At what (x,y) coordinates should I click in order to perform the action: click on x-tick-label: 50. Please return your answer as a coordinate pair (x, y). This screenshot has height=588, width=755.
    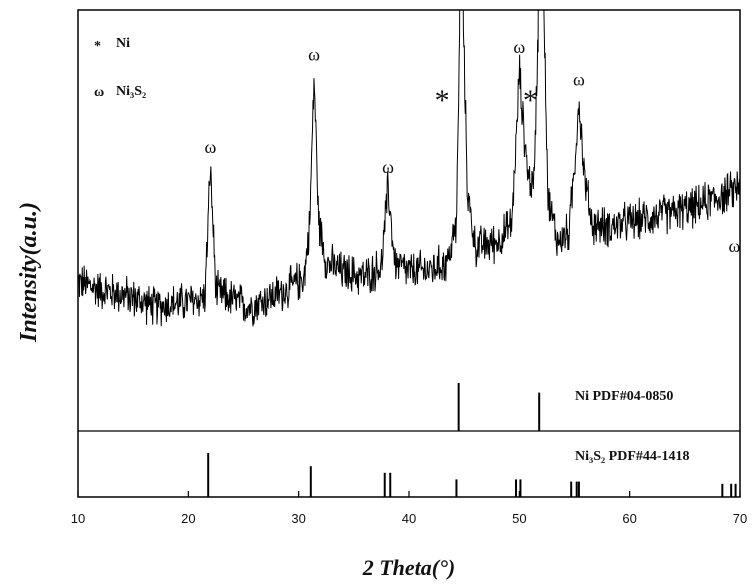
    Looking at the image, I should click on (519, 518).